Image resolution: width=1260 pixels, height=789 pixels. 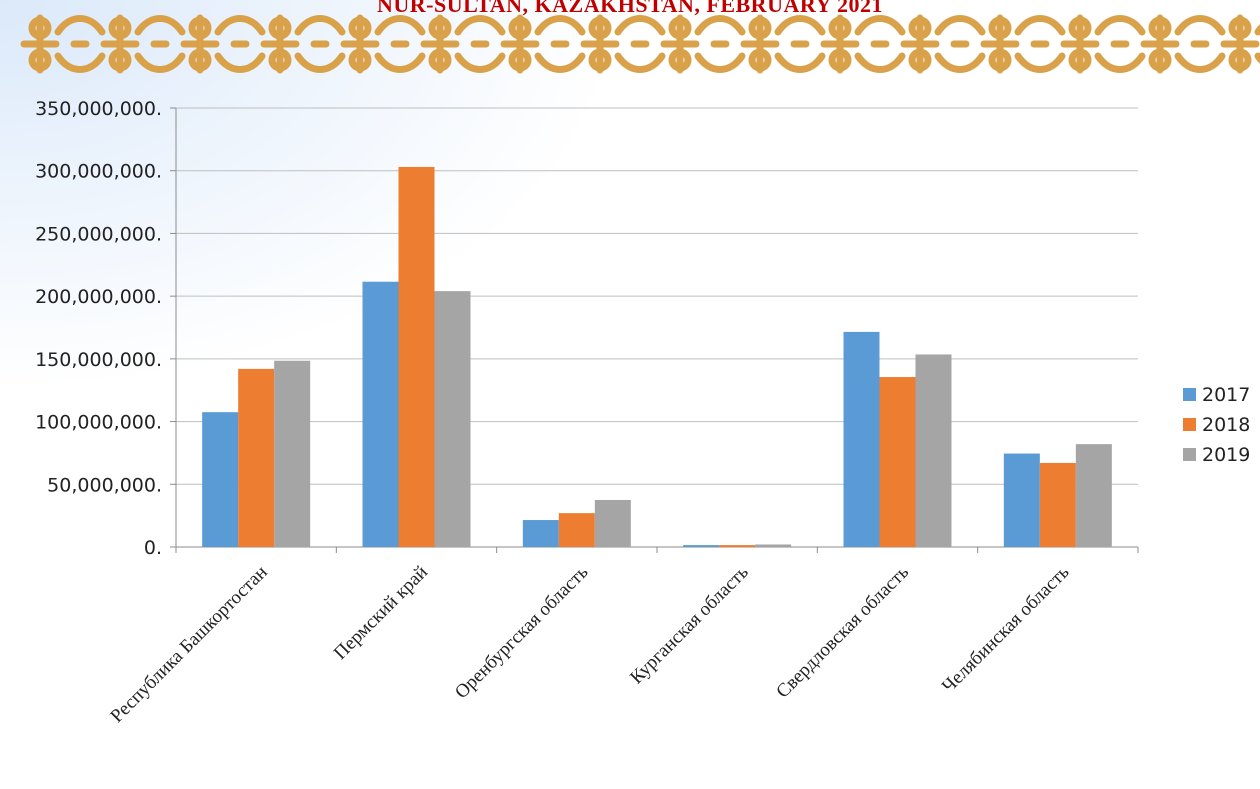 What do you see at coordinates (98, 423) in the screenshot?
I see `y-tick-label: 100,000,000.` at bounding box center [98, 423].